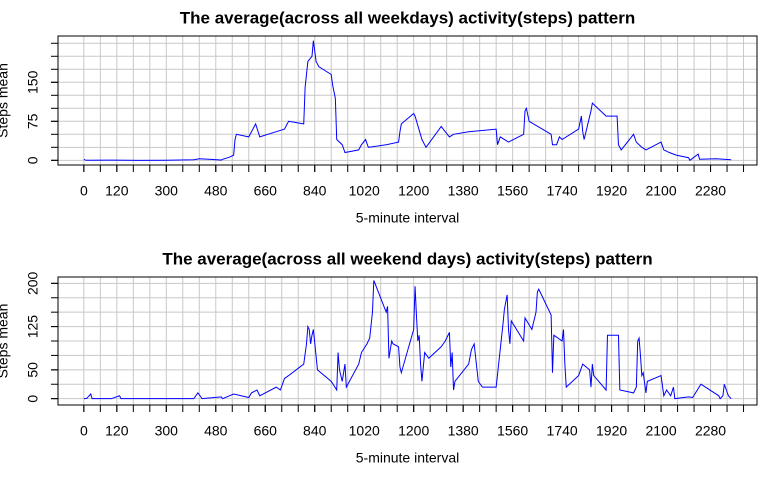  Describe the element at coordinates (33, 82) in the screenshot. I see `y-tick-label: 150` at that location.